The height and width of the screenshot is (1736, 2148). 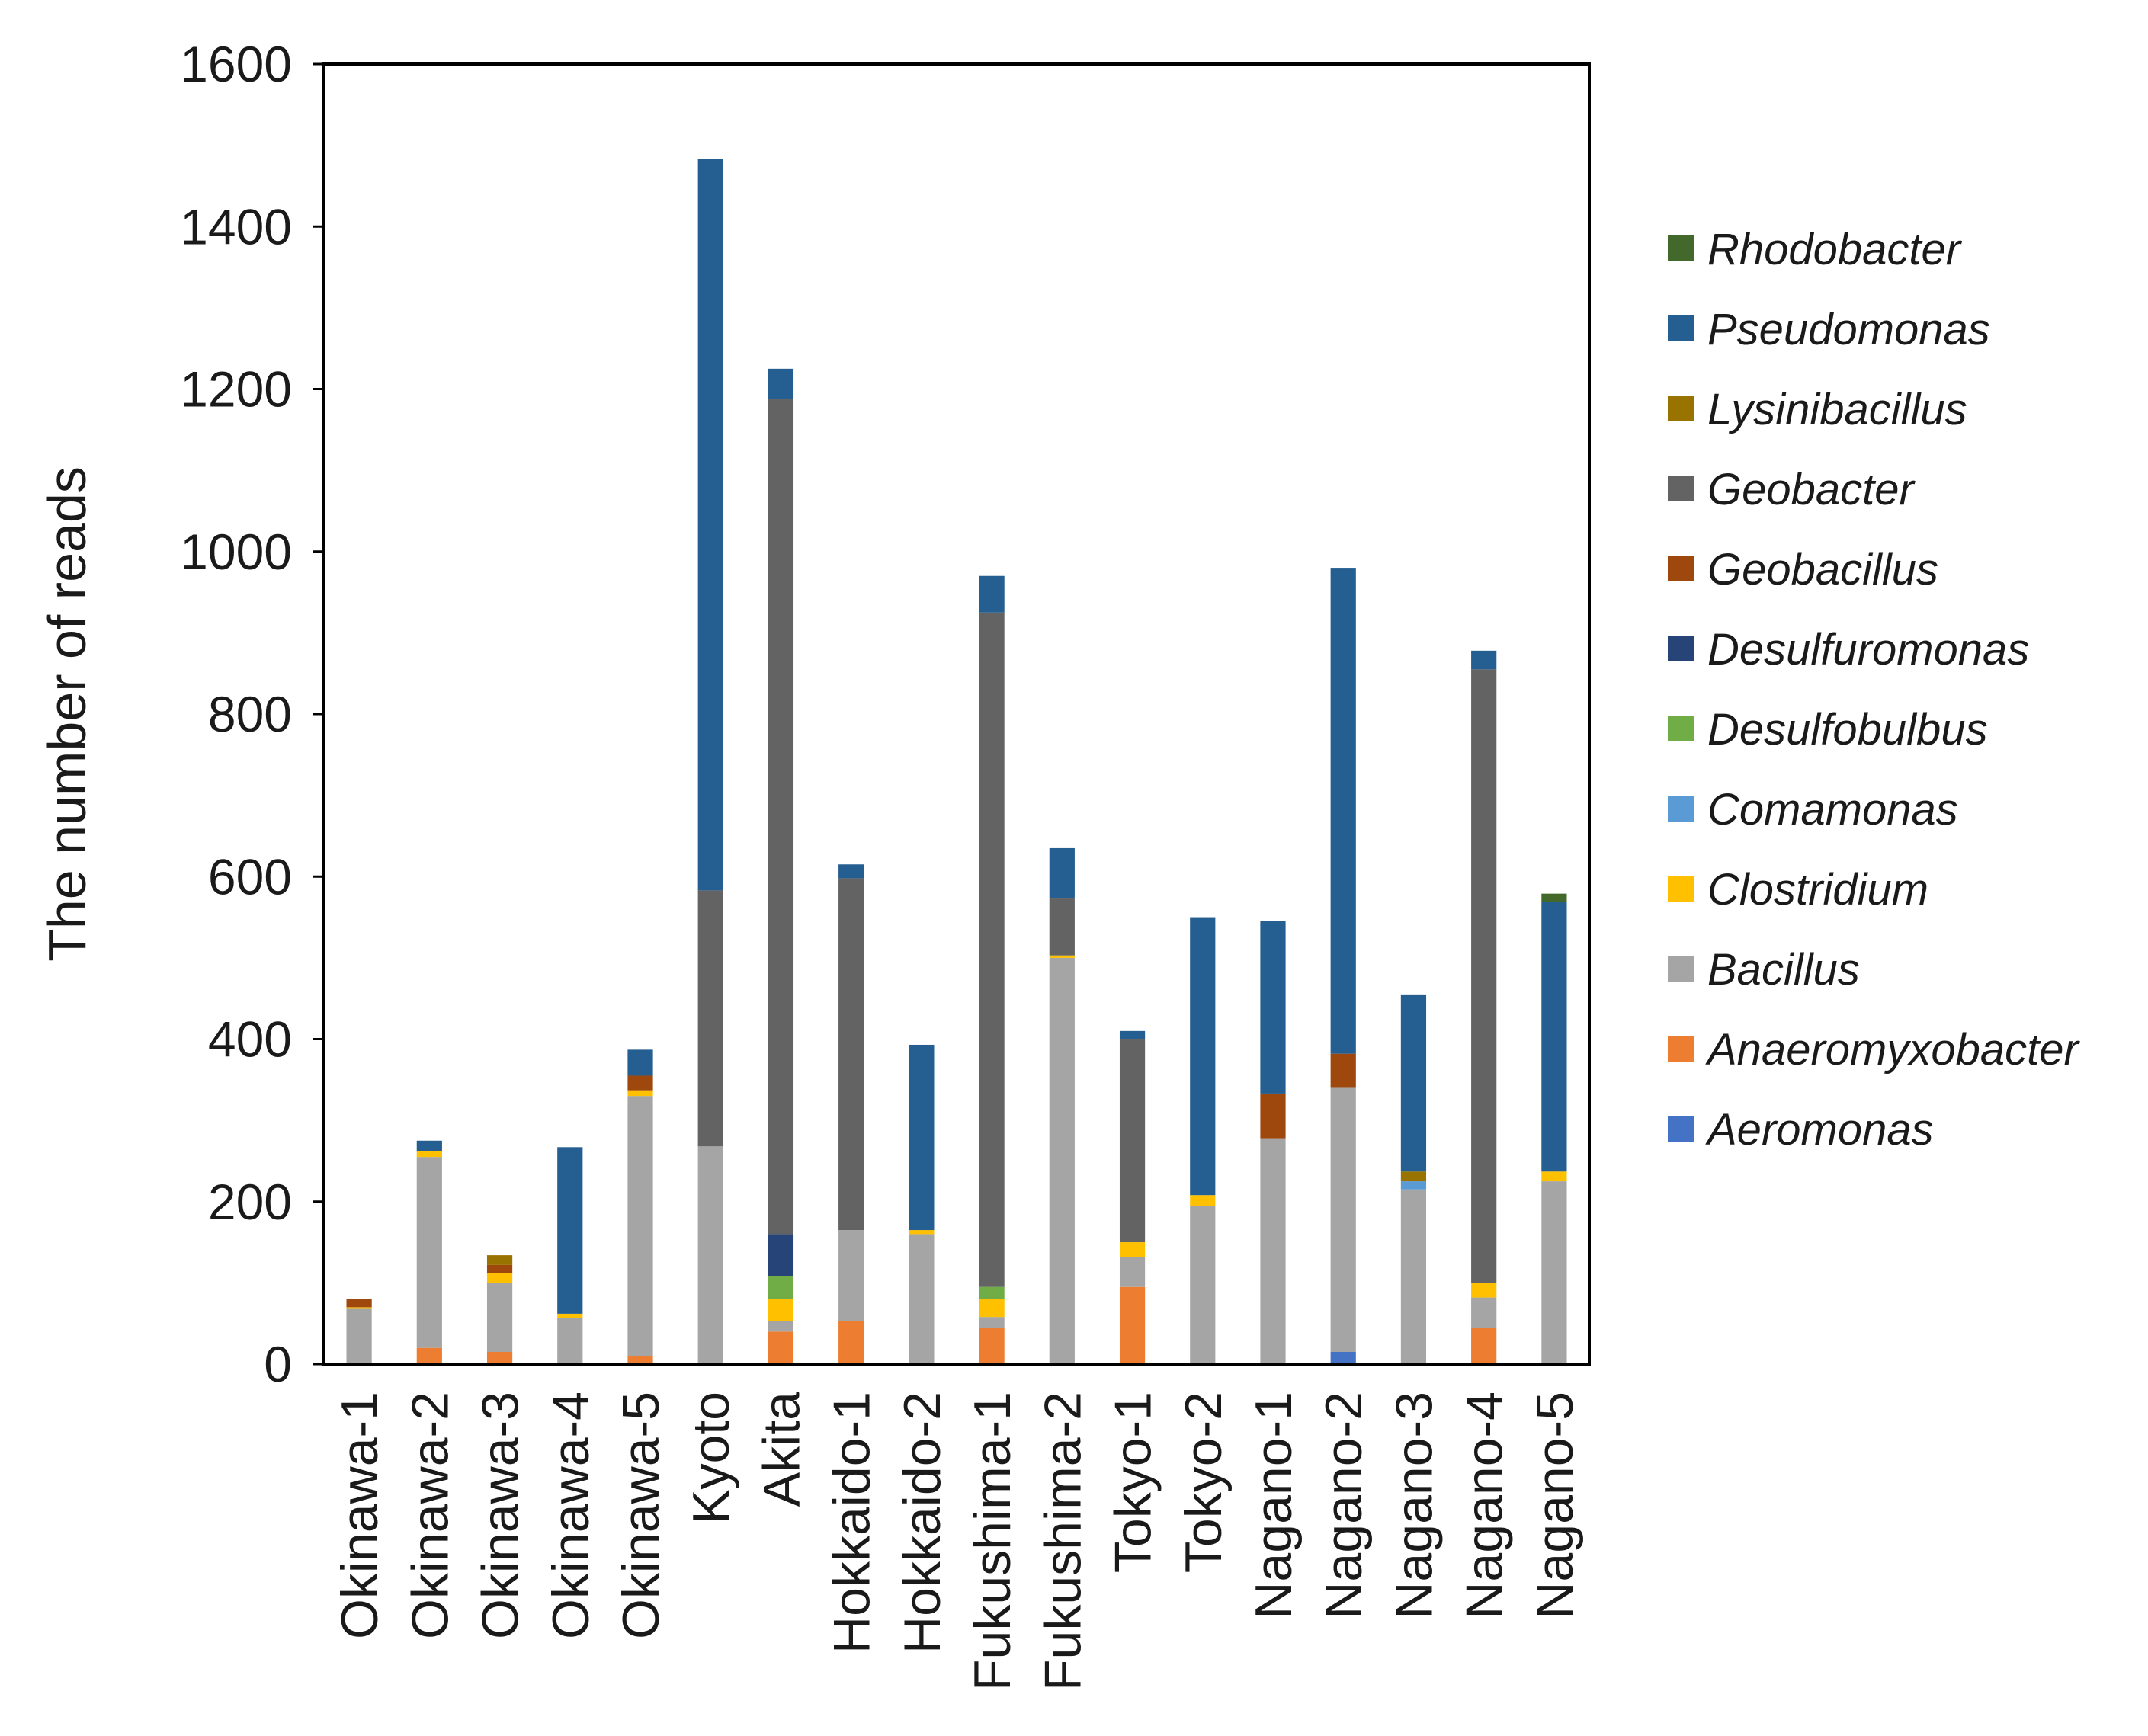 I want to click on bar-akita-anaeromyxobacter, so click(x=781, y=1347).